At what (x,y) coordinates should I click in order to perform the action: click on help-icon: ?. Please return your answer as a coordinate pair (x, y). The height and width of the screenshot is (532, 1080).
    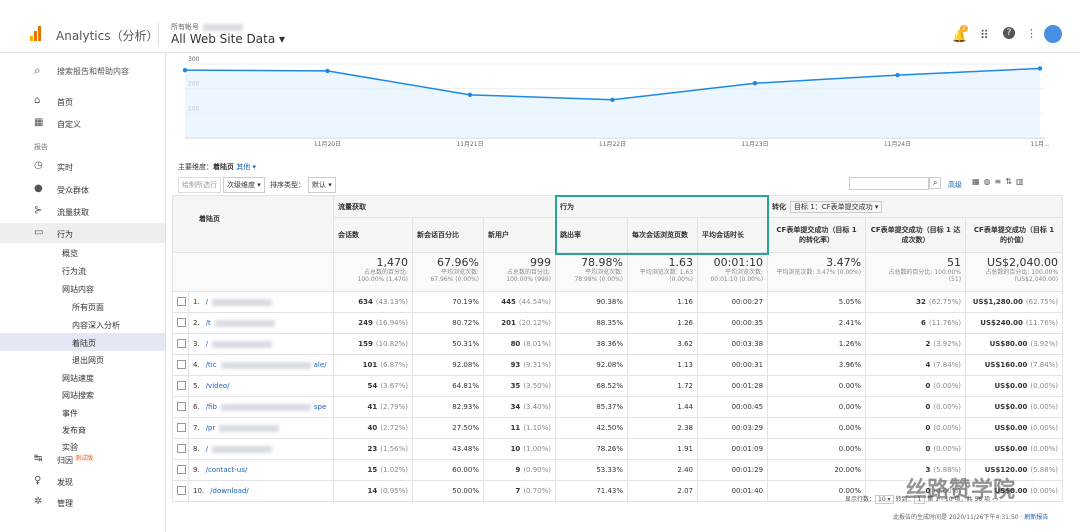
    Looking at the image, I should click on (1009, 33).